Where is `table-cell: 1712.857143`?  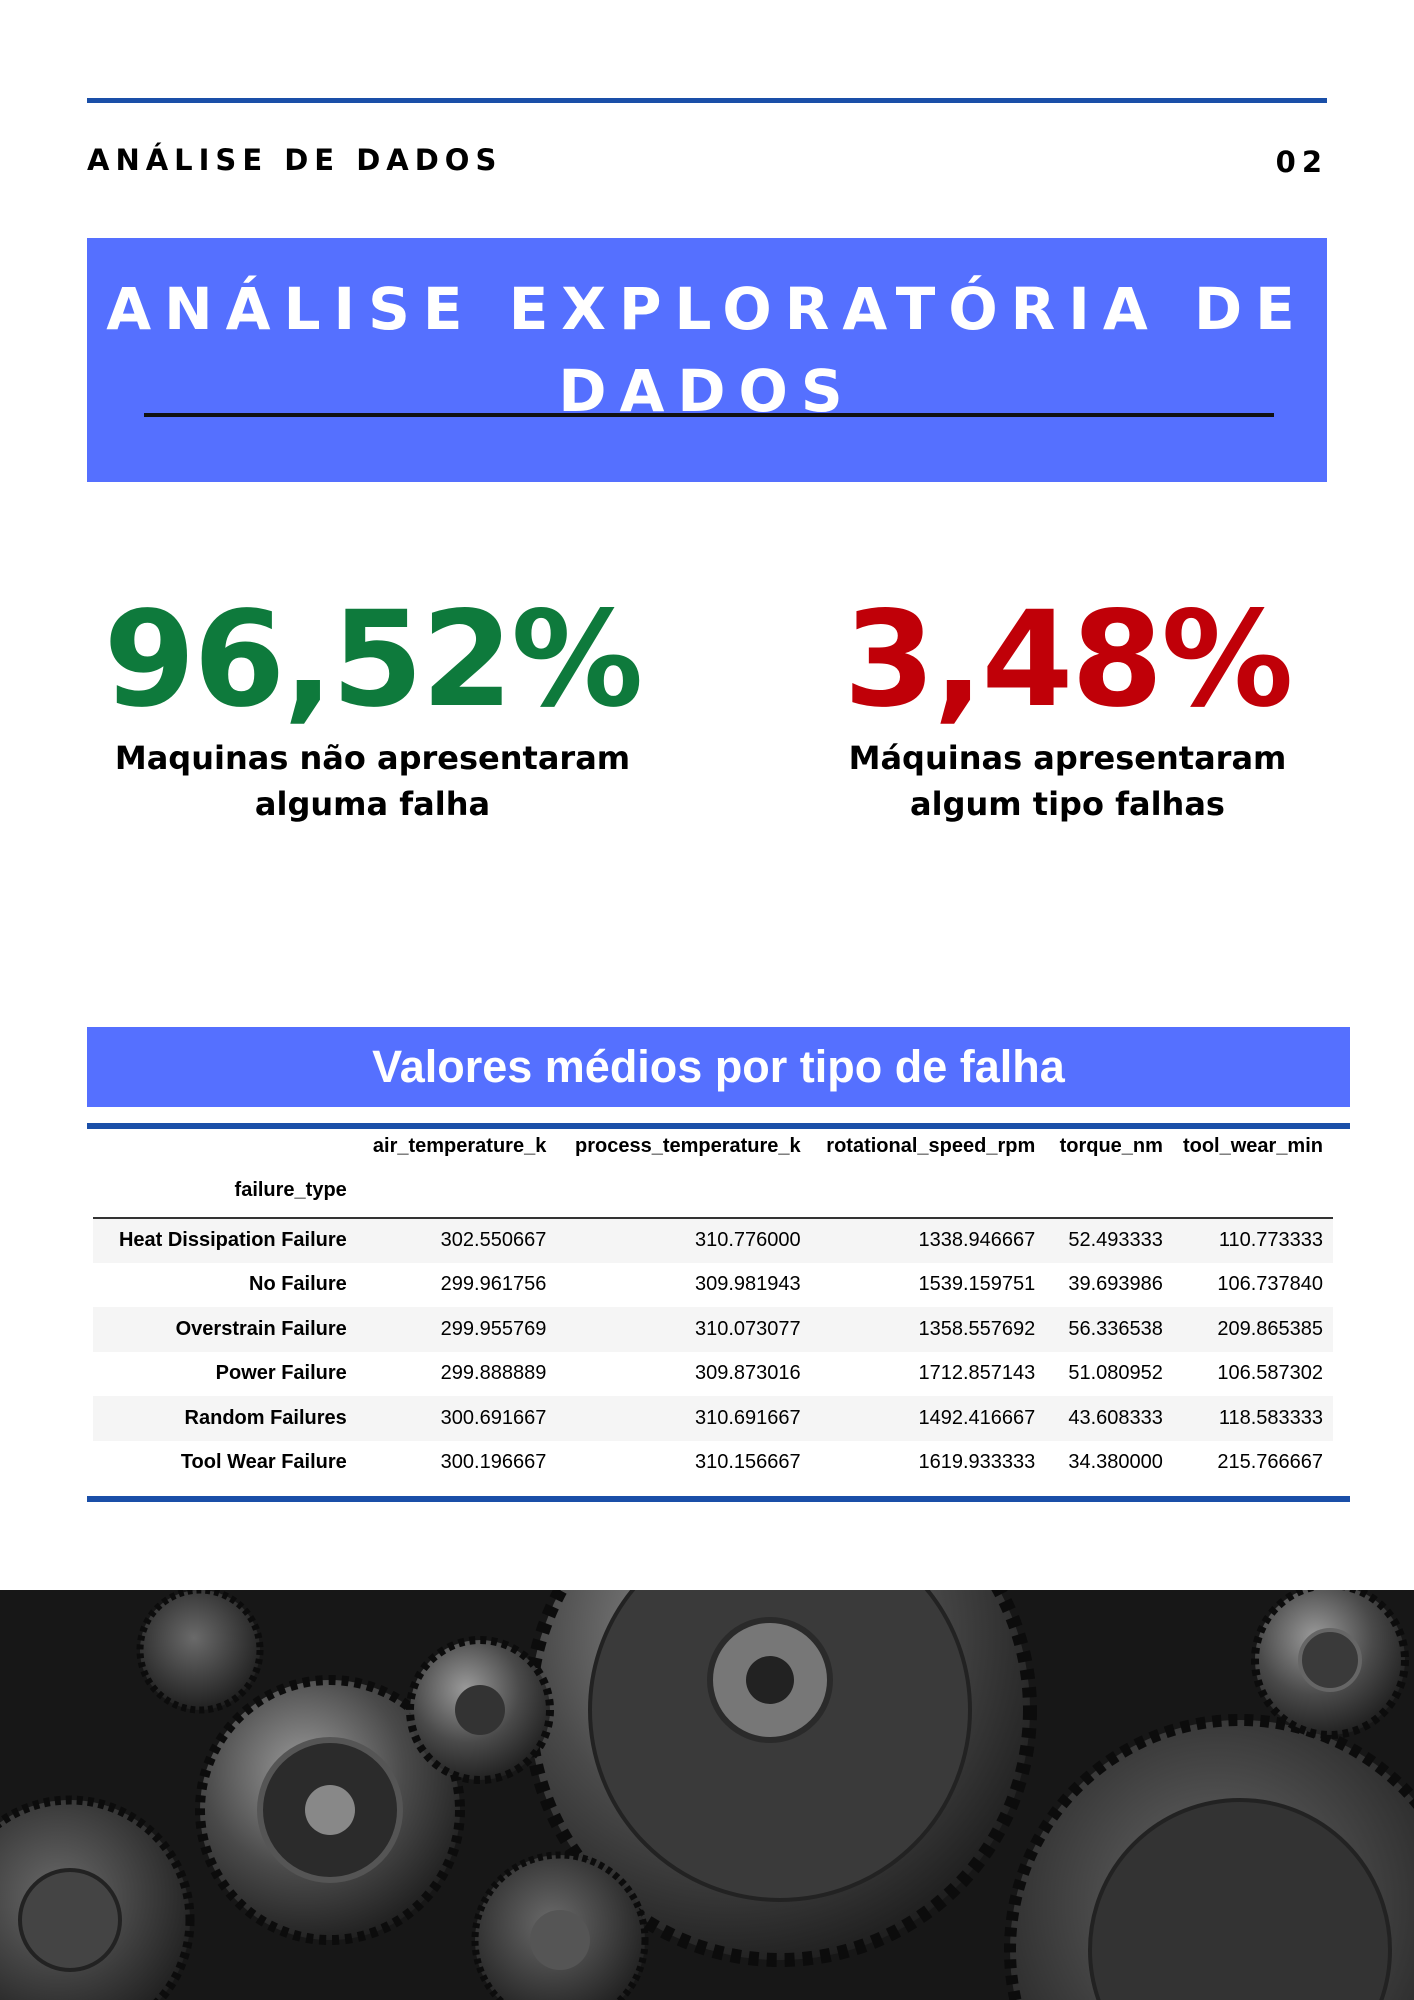 table-cell: 1712.857143 is located at coordinates (977, 1373).